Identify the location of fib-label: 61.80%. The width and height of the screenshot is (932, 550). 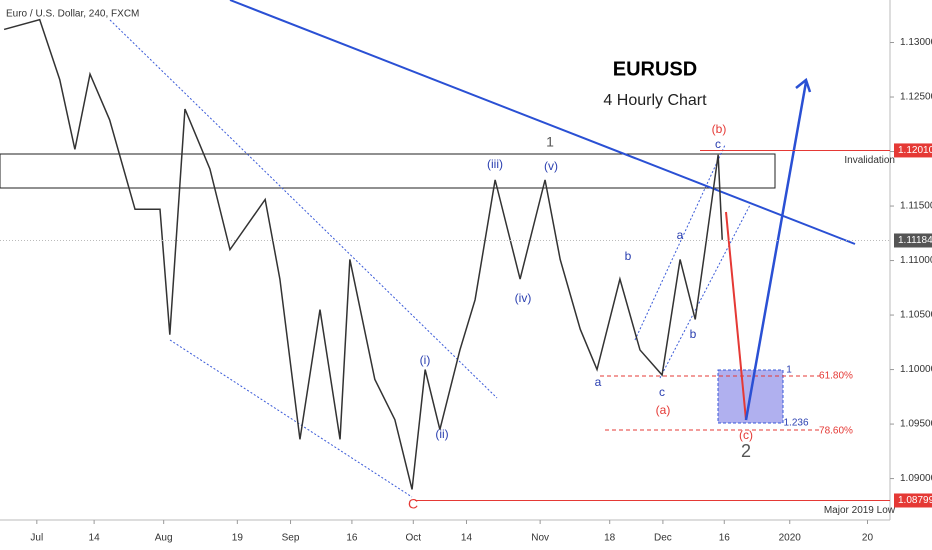
(836, 376).